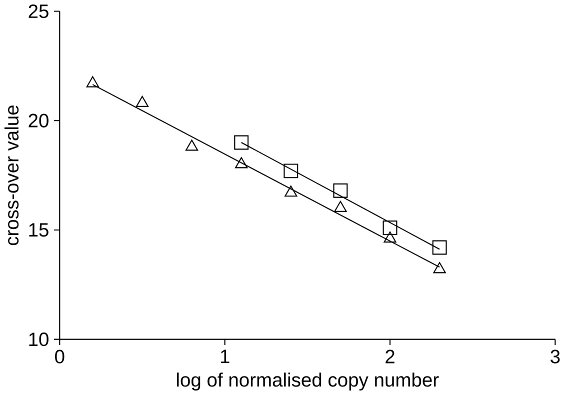 The height and width of the screenshot is (395, 565). Describe the element at coordinates (38, 121) in the screenshot. I see `y-tick-label: 20` at that location.